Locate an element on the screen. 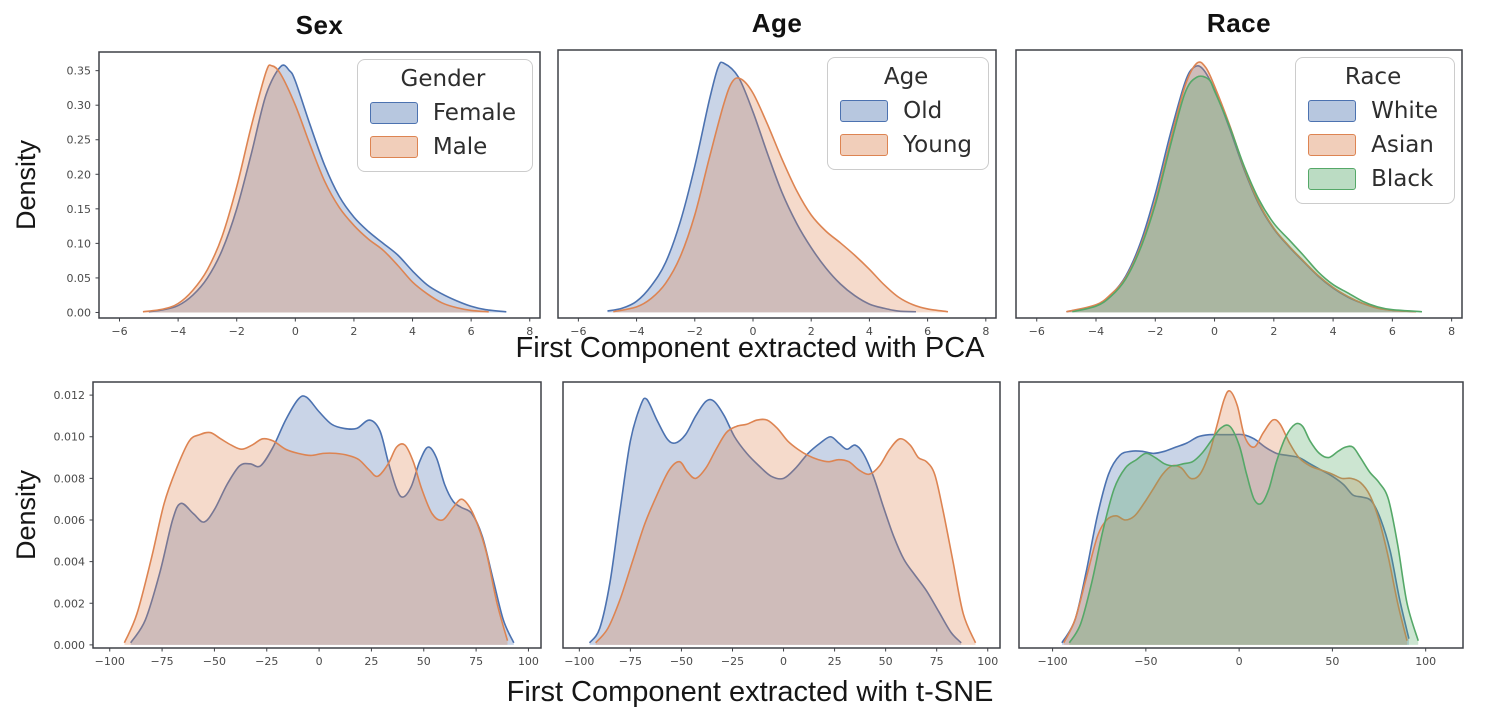 This screenshot has height=716, width=1497. legend-entry-white: White is located at coordinates (1373, 111).